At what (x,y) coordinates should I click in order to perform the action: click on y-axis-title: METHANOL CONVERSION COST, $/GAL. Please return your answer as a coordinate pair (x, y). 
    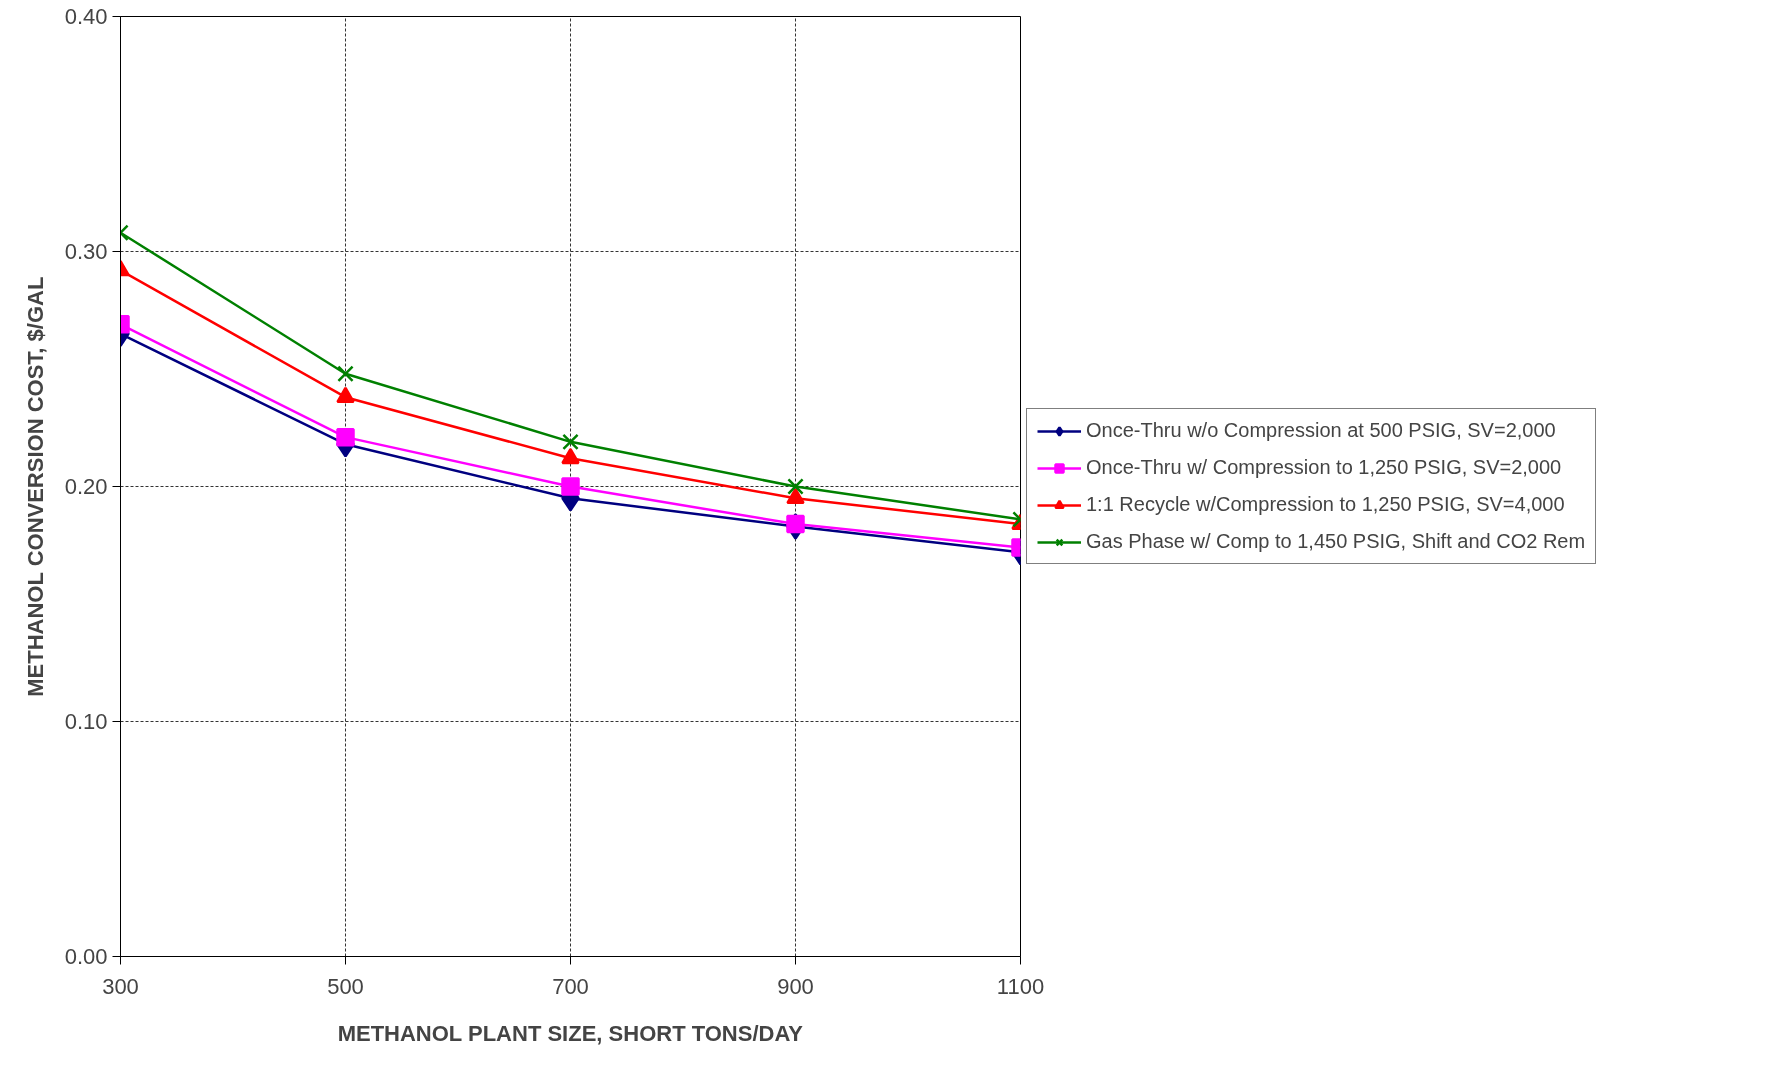
    Looking at the image, I should click on (35, 486).